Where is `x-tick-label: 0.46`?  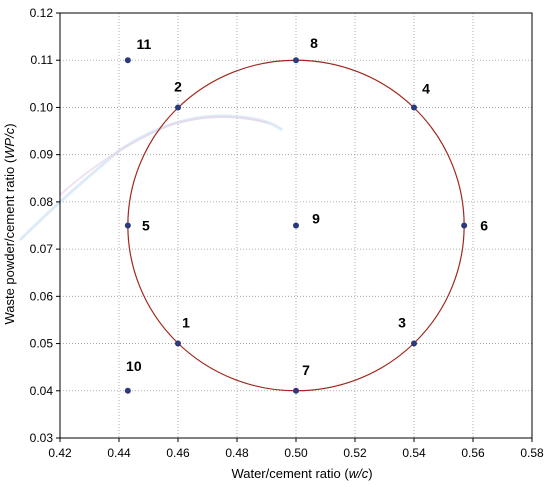 x-tick-label: 0.46 is located at coordinates (178, 453).